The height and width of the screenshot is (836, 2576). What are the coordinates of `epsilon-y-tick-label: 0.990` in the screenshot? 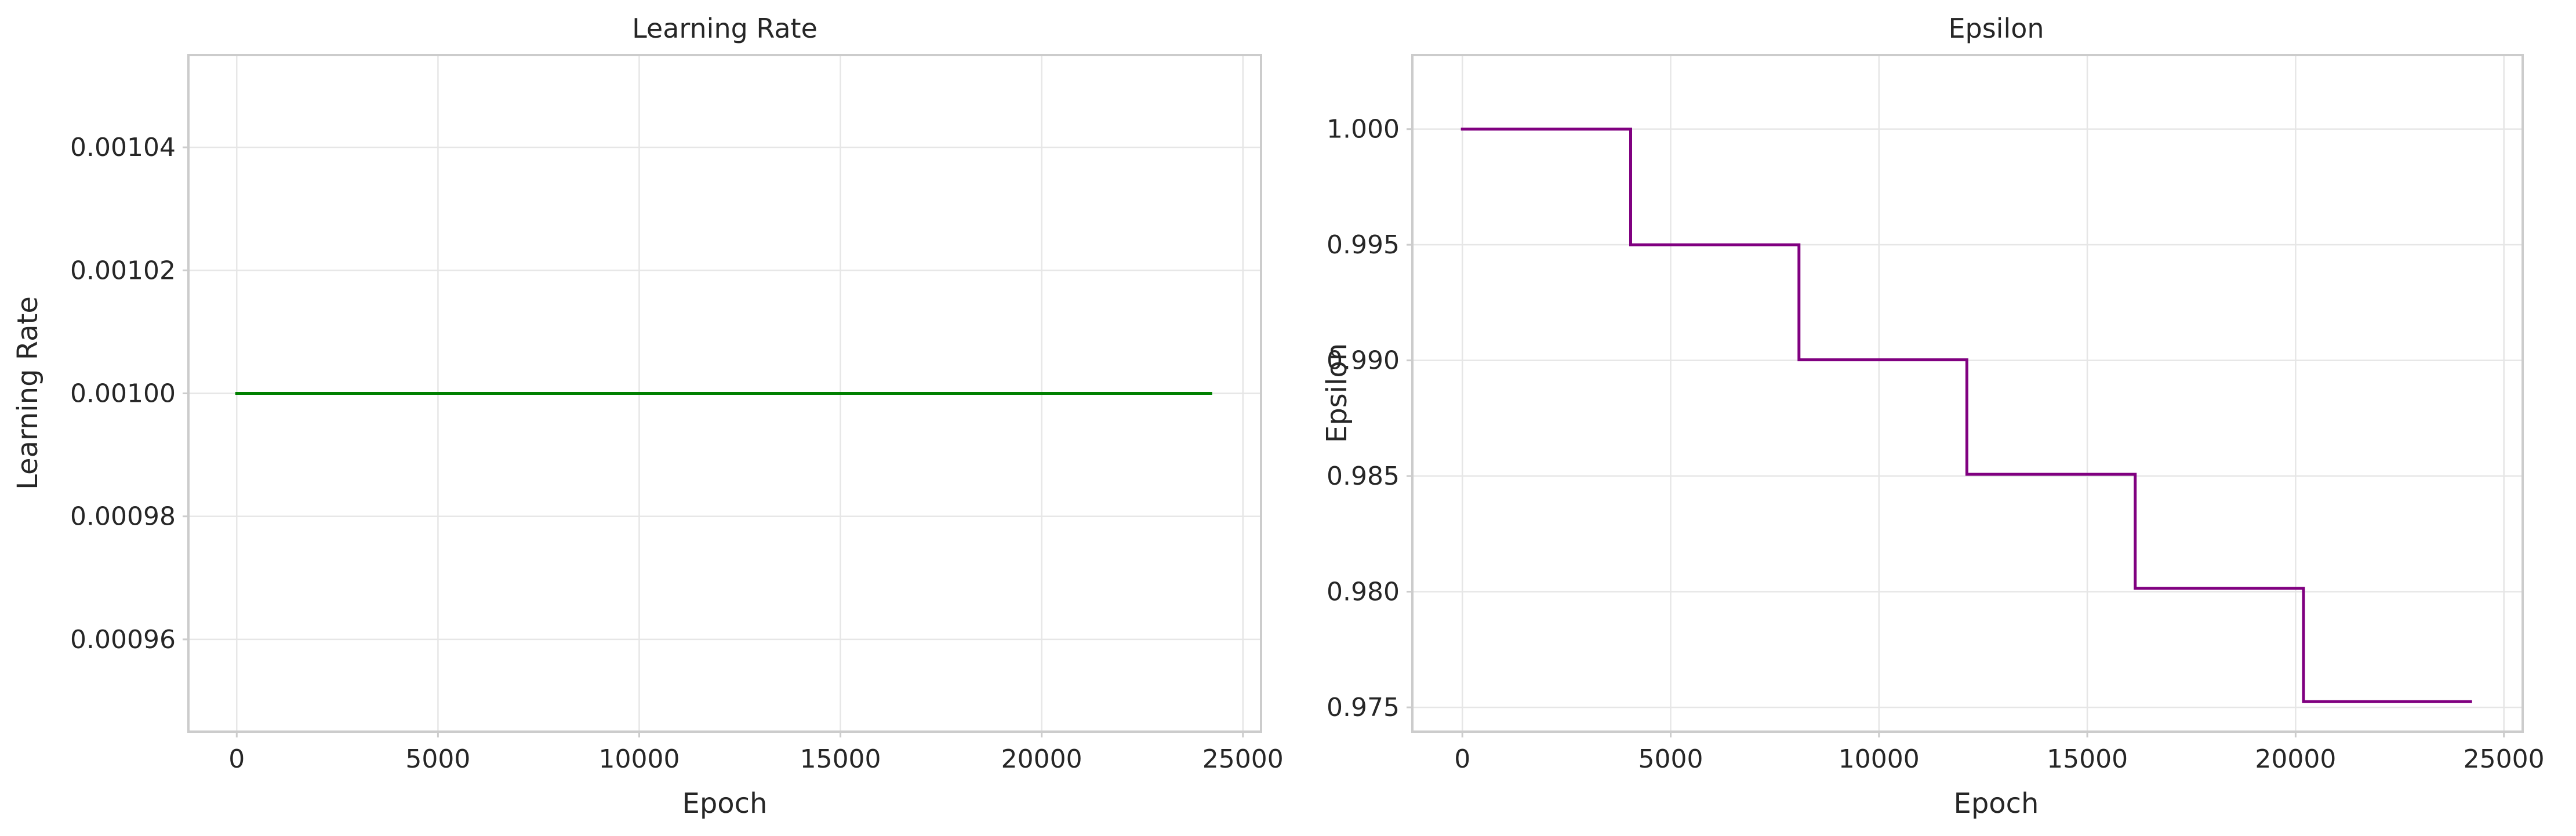 It's located at (1363, 361).